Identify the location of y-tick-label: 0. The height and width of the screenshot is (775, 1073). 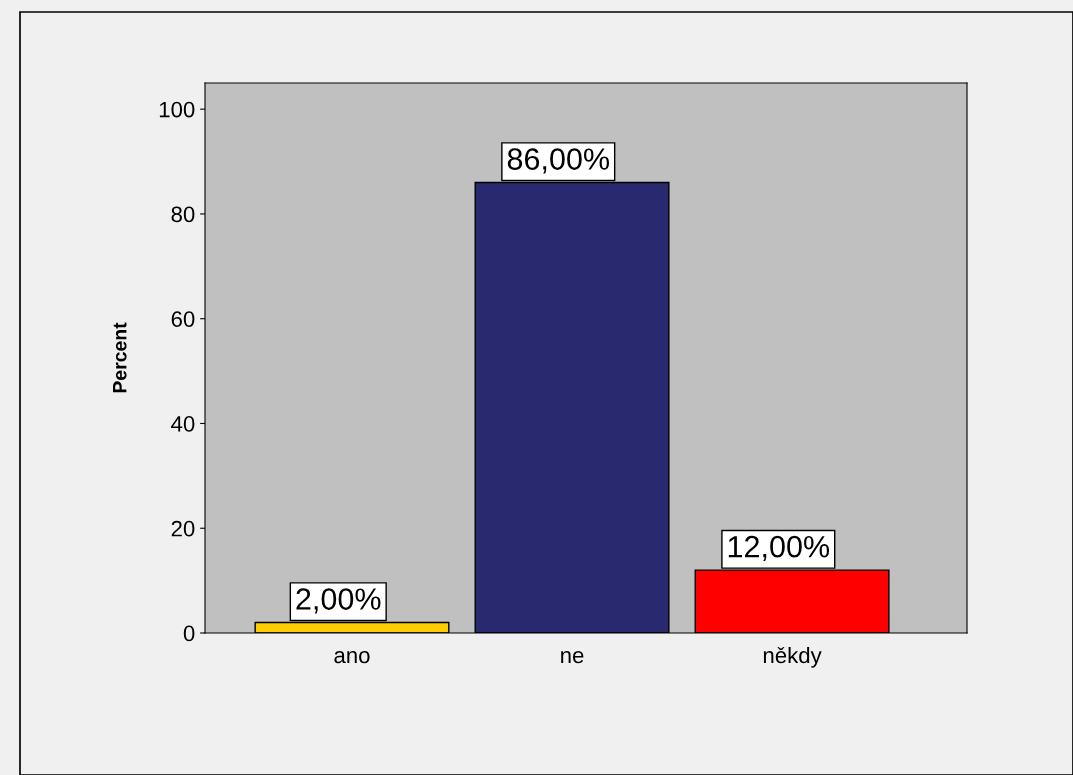
(189, 633).